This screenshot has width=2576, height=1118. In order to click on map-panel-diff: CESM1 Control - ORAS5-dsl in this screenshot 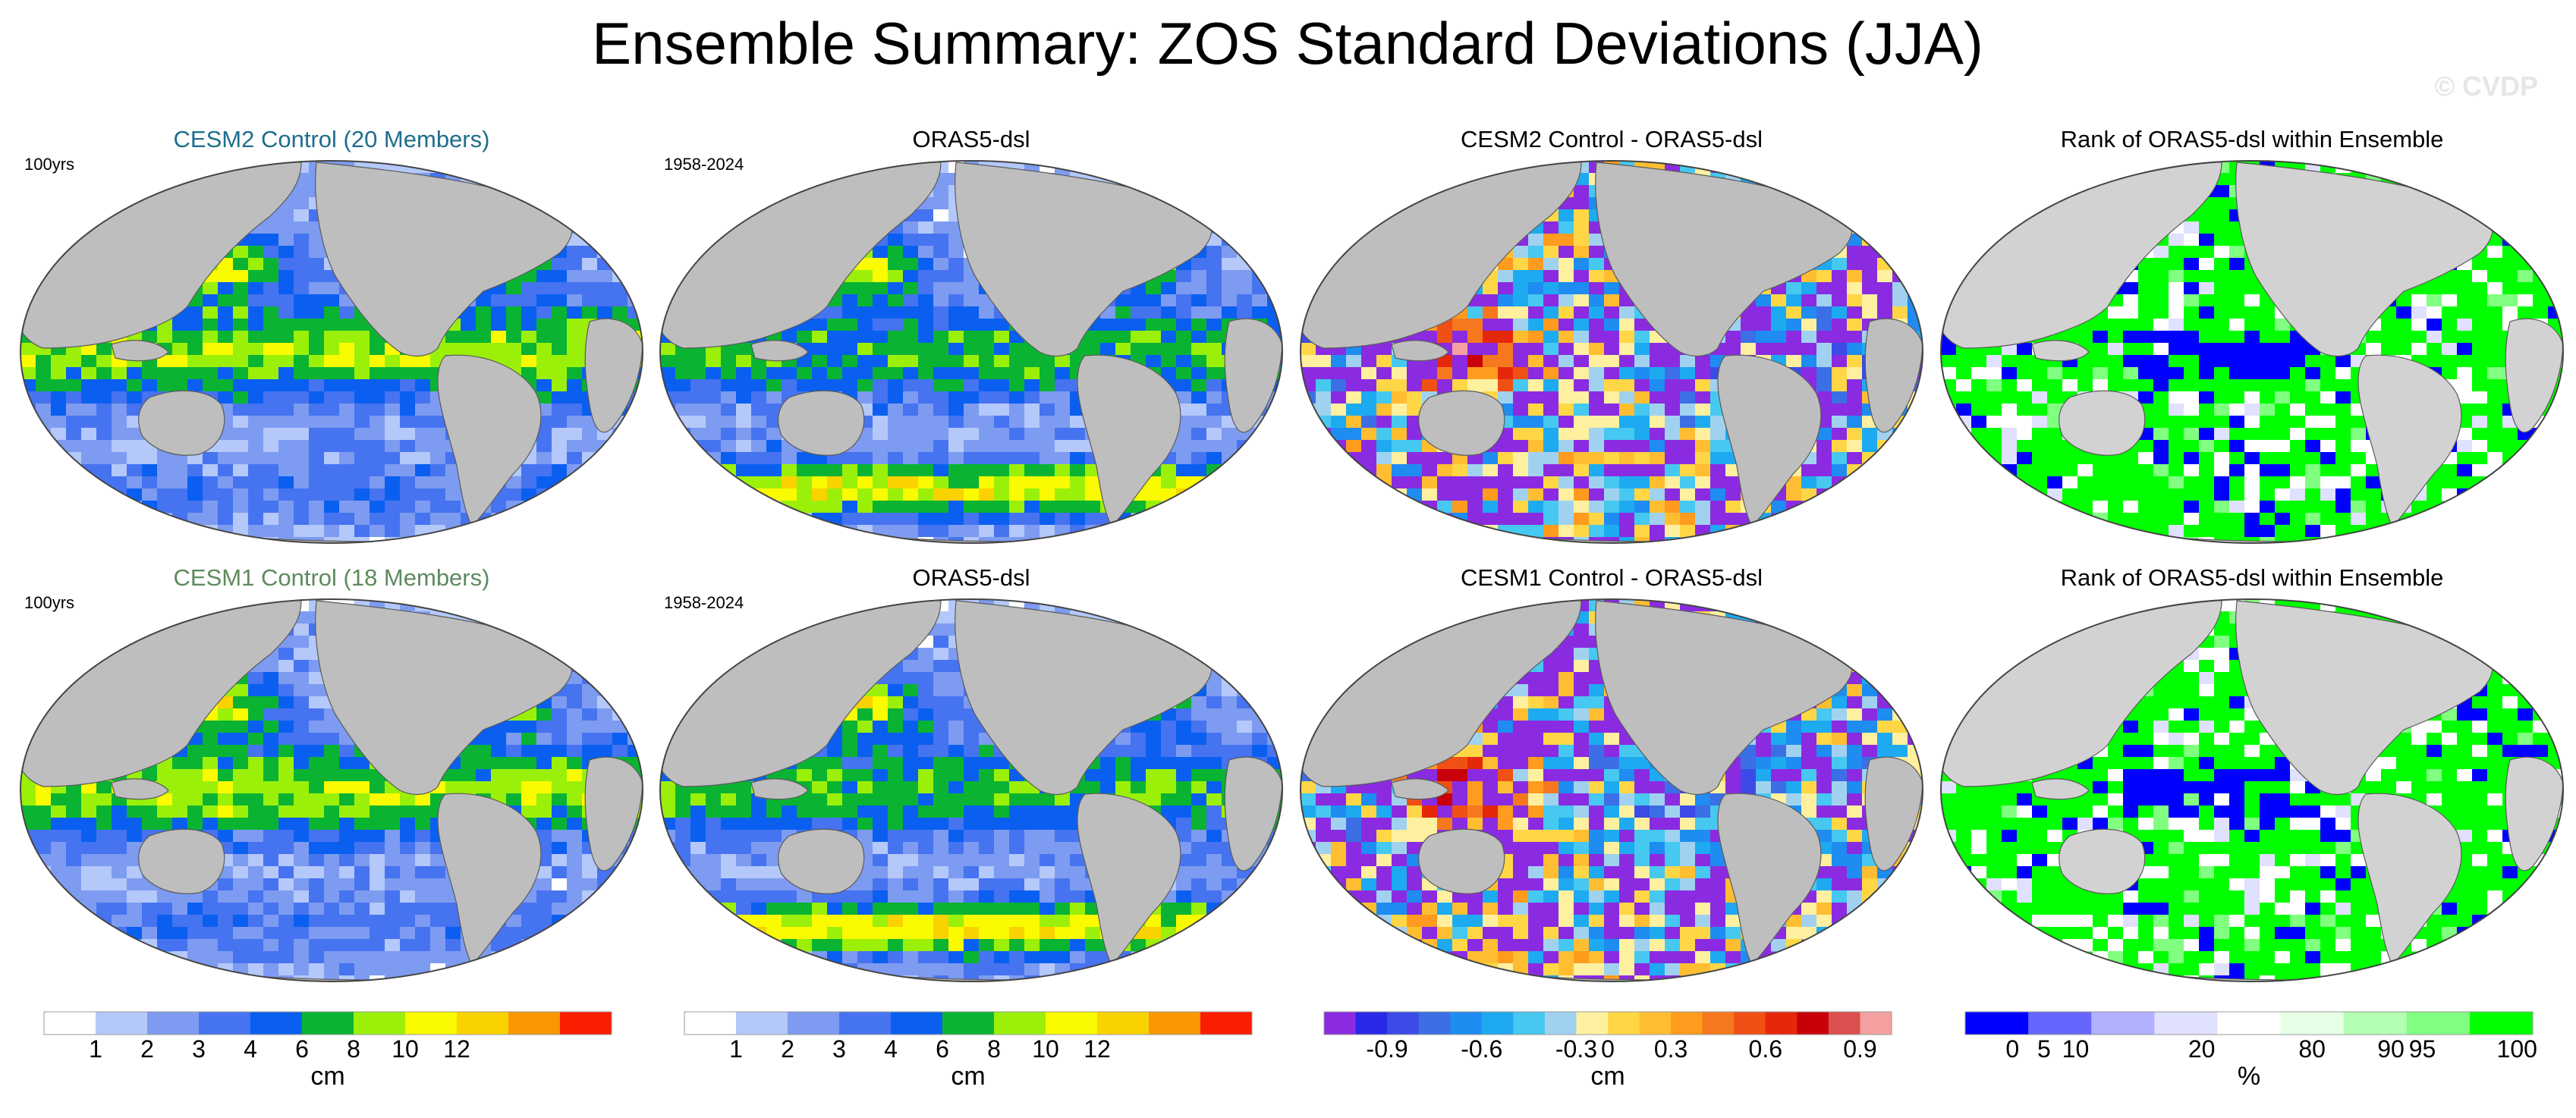, I will do `click(1619, 776)`.